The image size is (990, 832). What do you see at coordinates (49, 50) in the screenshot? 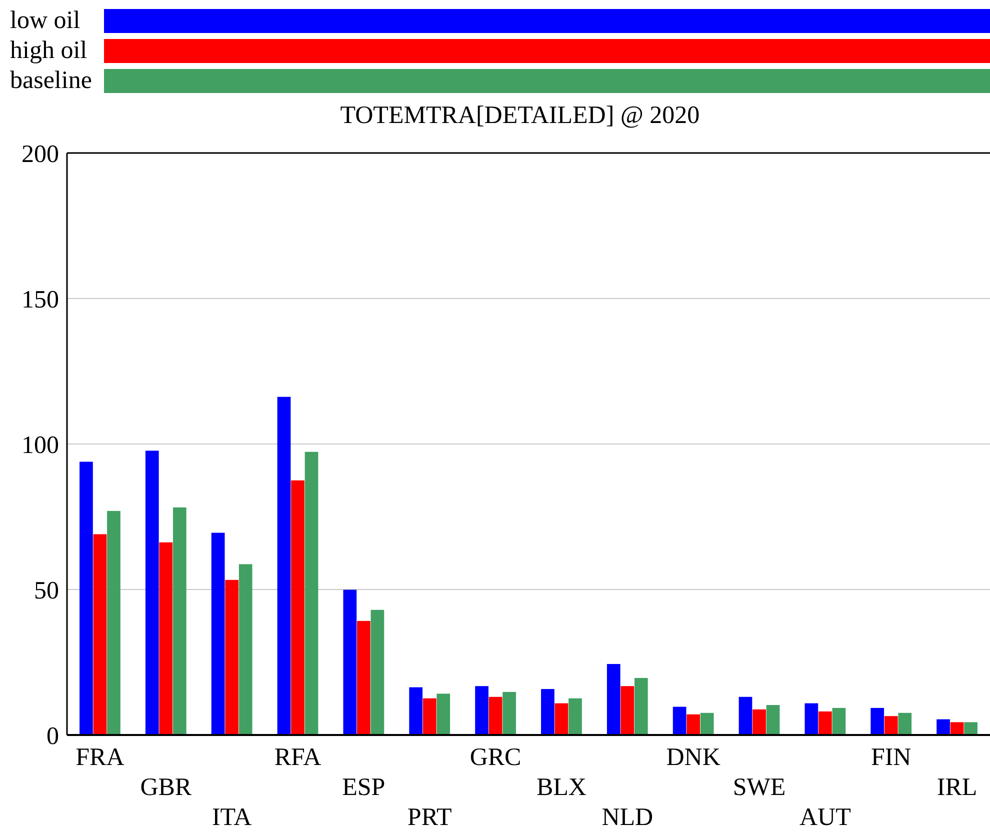
I see `legend-label: high oil` at bounding box center [49, 50].